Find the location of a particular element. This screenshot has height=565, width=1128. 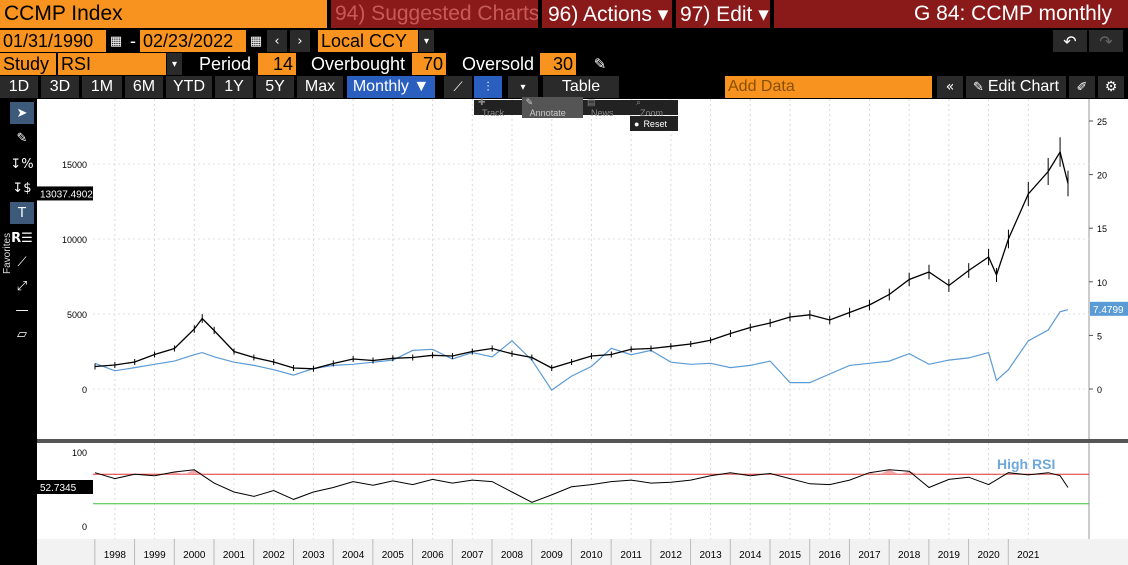

range-5y-label: 5Y is located at coordinates (275, 86).